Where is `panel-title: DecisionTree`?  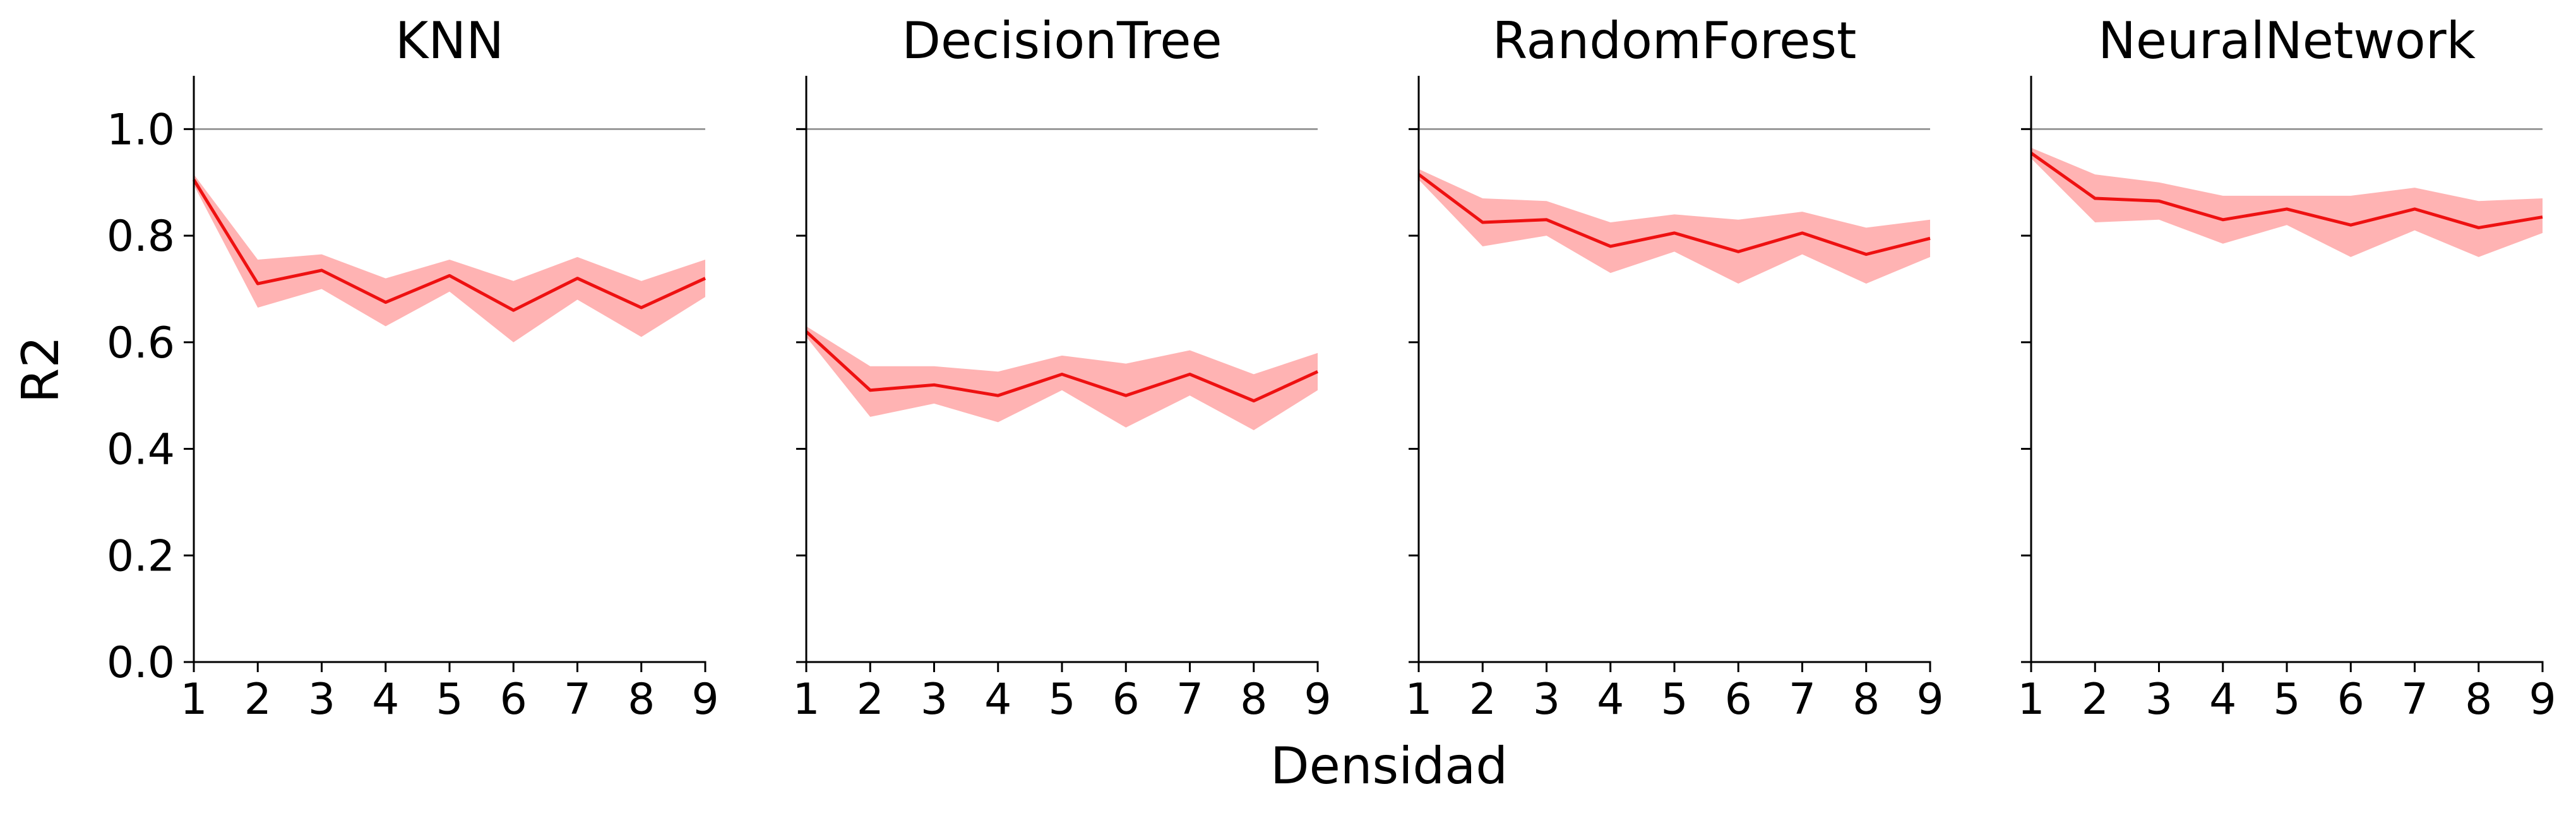 panel-title: DecisionTree is located at coordinates (1062, 41).